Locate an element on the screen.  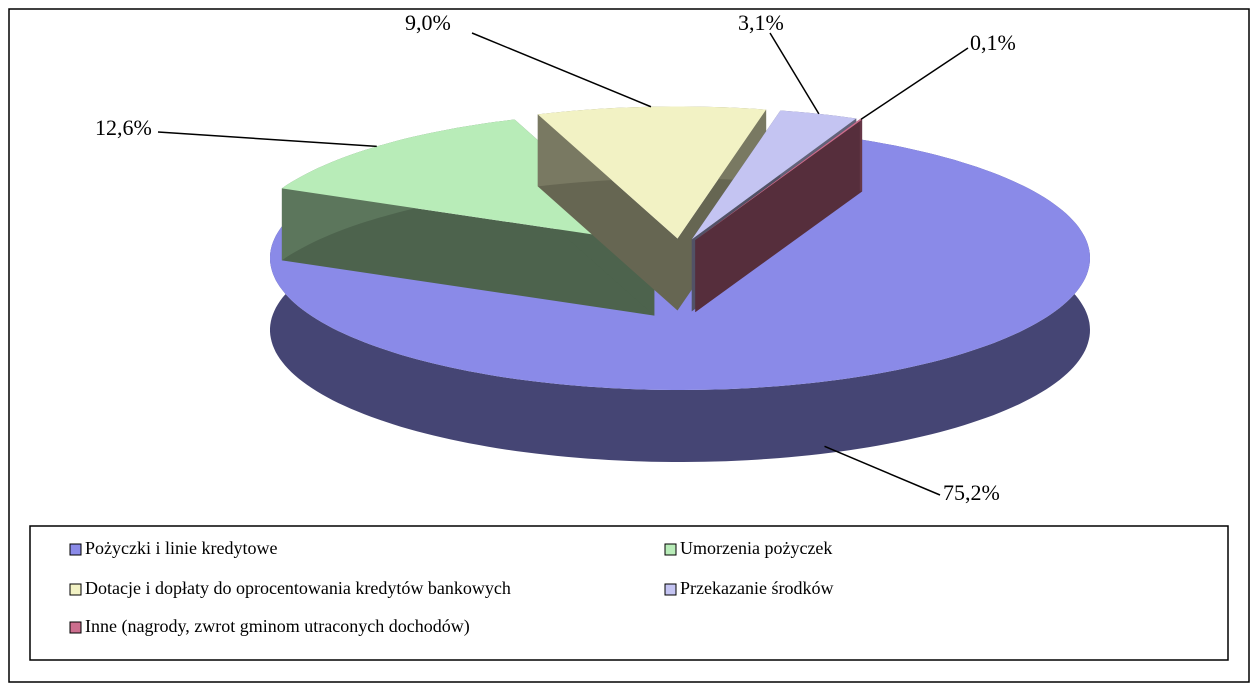
data-label: 0,1% is located at coordinates (993, 42).